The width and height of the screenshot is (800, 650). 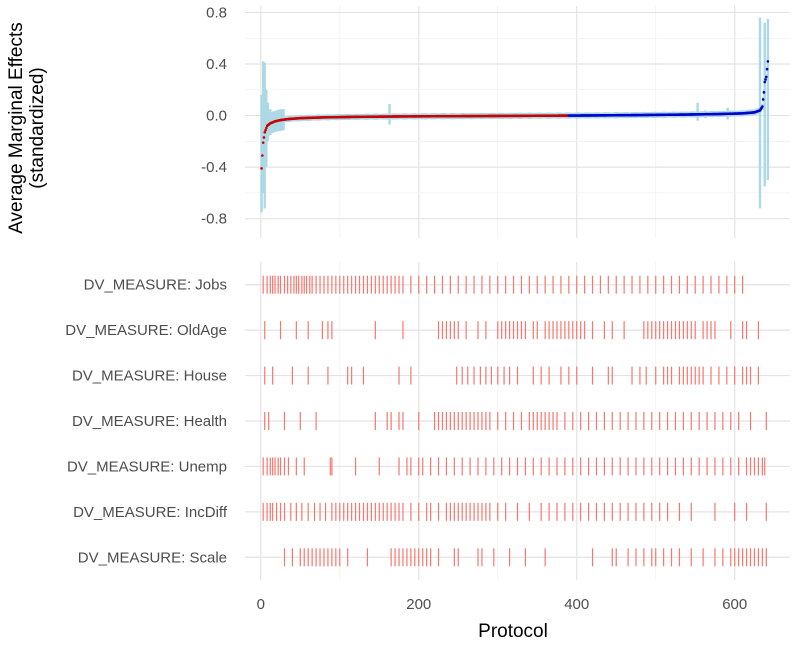 I want to click on x-tick-label: 400, so click(x=576, y=604).